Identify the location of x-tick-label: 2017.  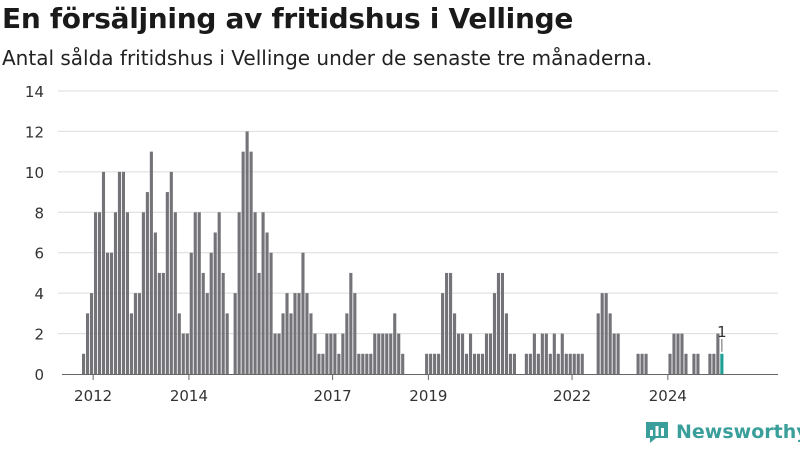
(333, 396).